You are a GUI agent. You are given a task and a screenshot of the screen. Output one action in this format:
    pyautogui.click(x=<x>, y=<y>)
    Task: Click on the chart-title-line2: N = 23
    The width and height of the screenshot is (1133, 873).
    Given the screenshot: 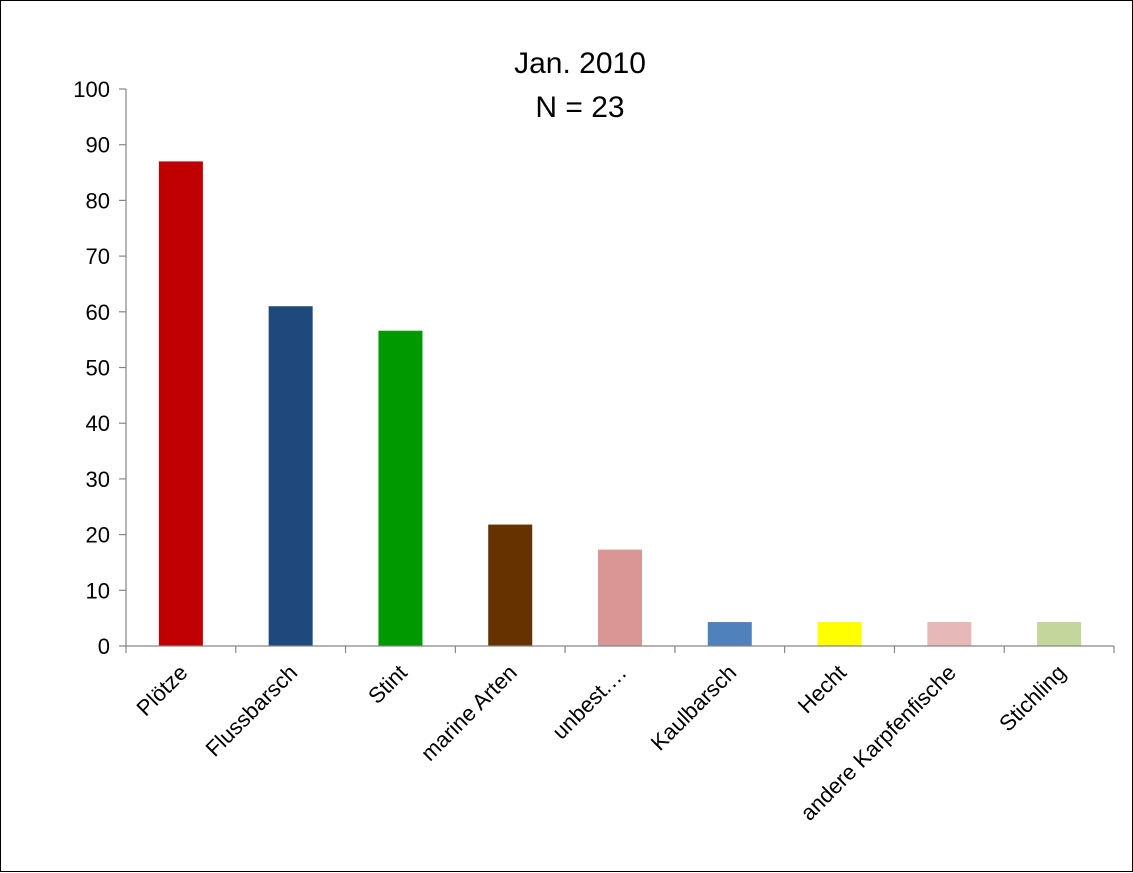 What is the action you would take?
    pyautogui.click(x=579, y=107)
    